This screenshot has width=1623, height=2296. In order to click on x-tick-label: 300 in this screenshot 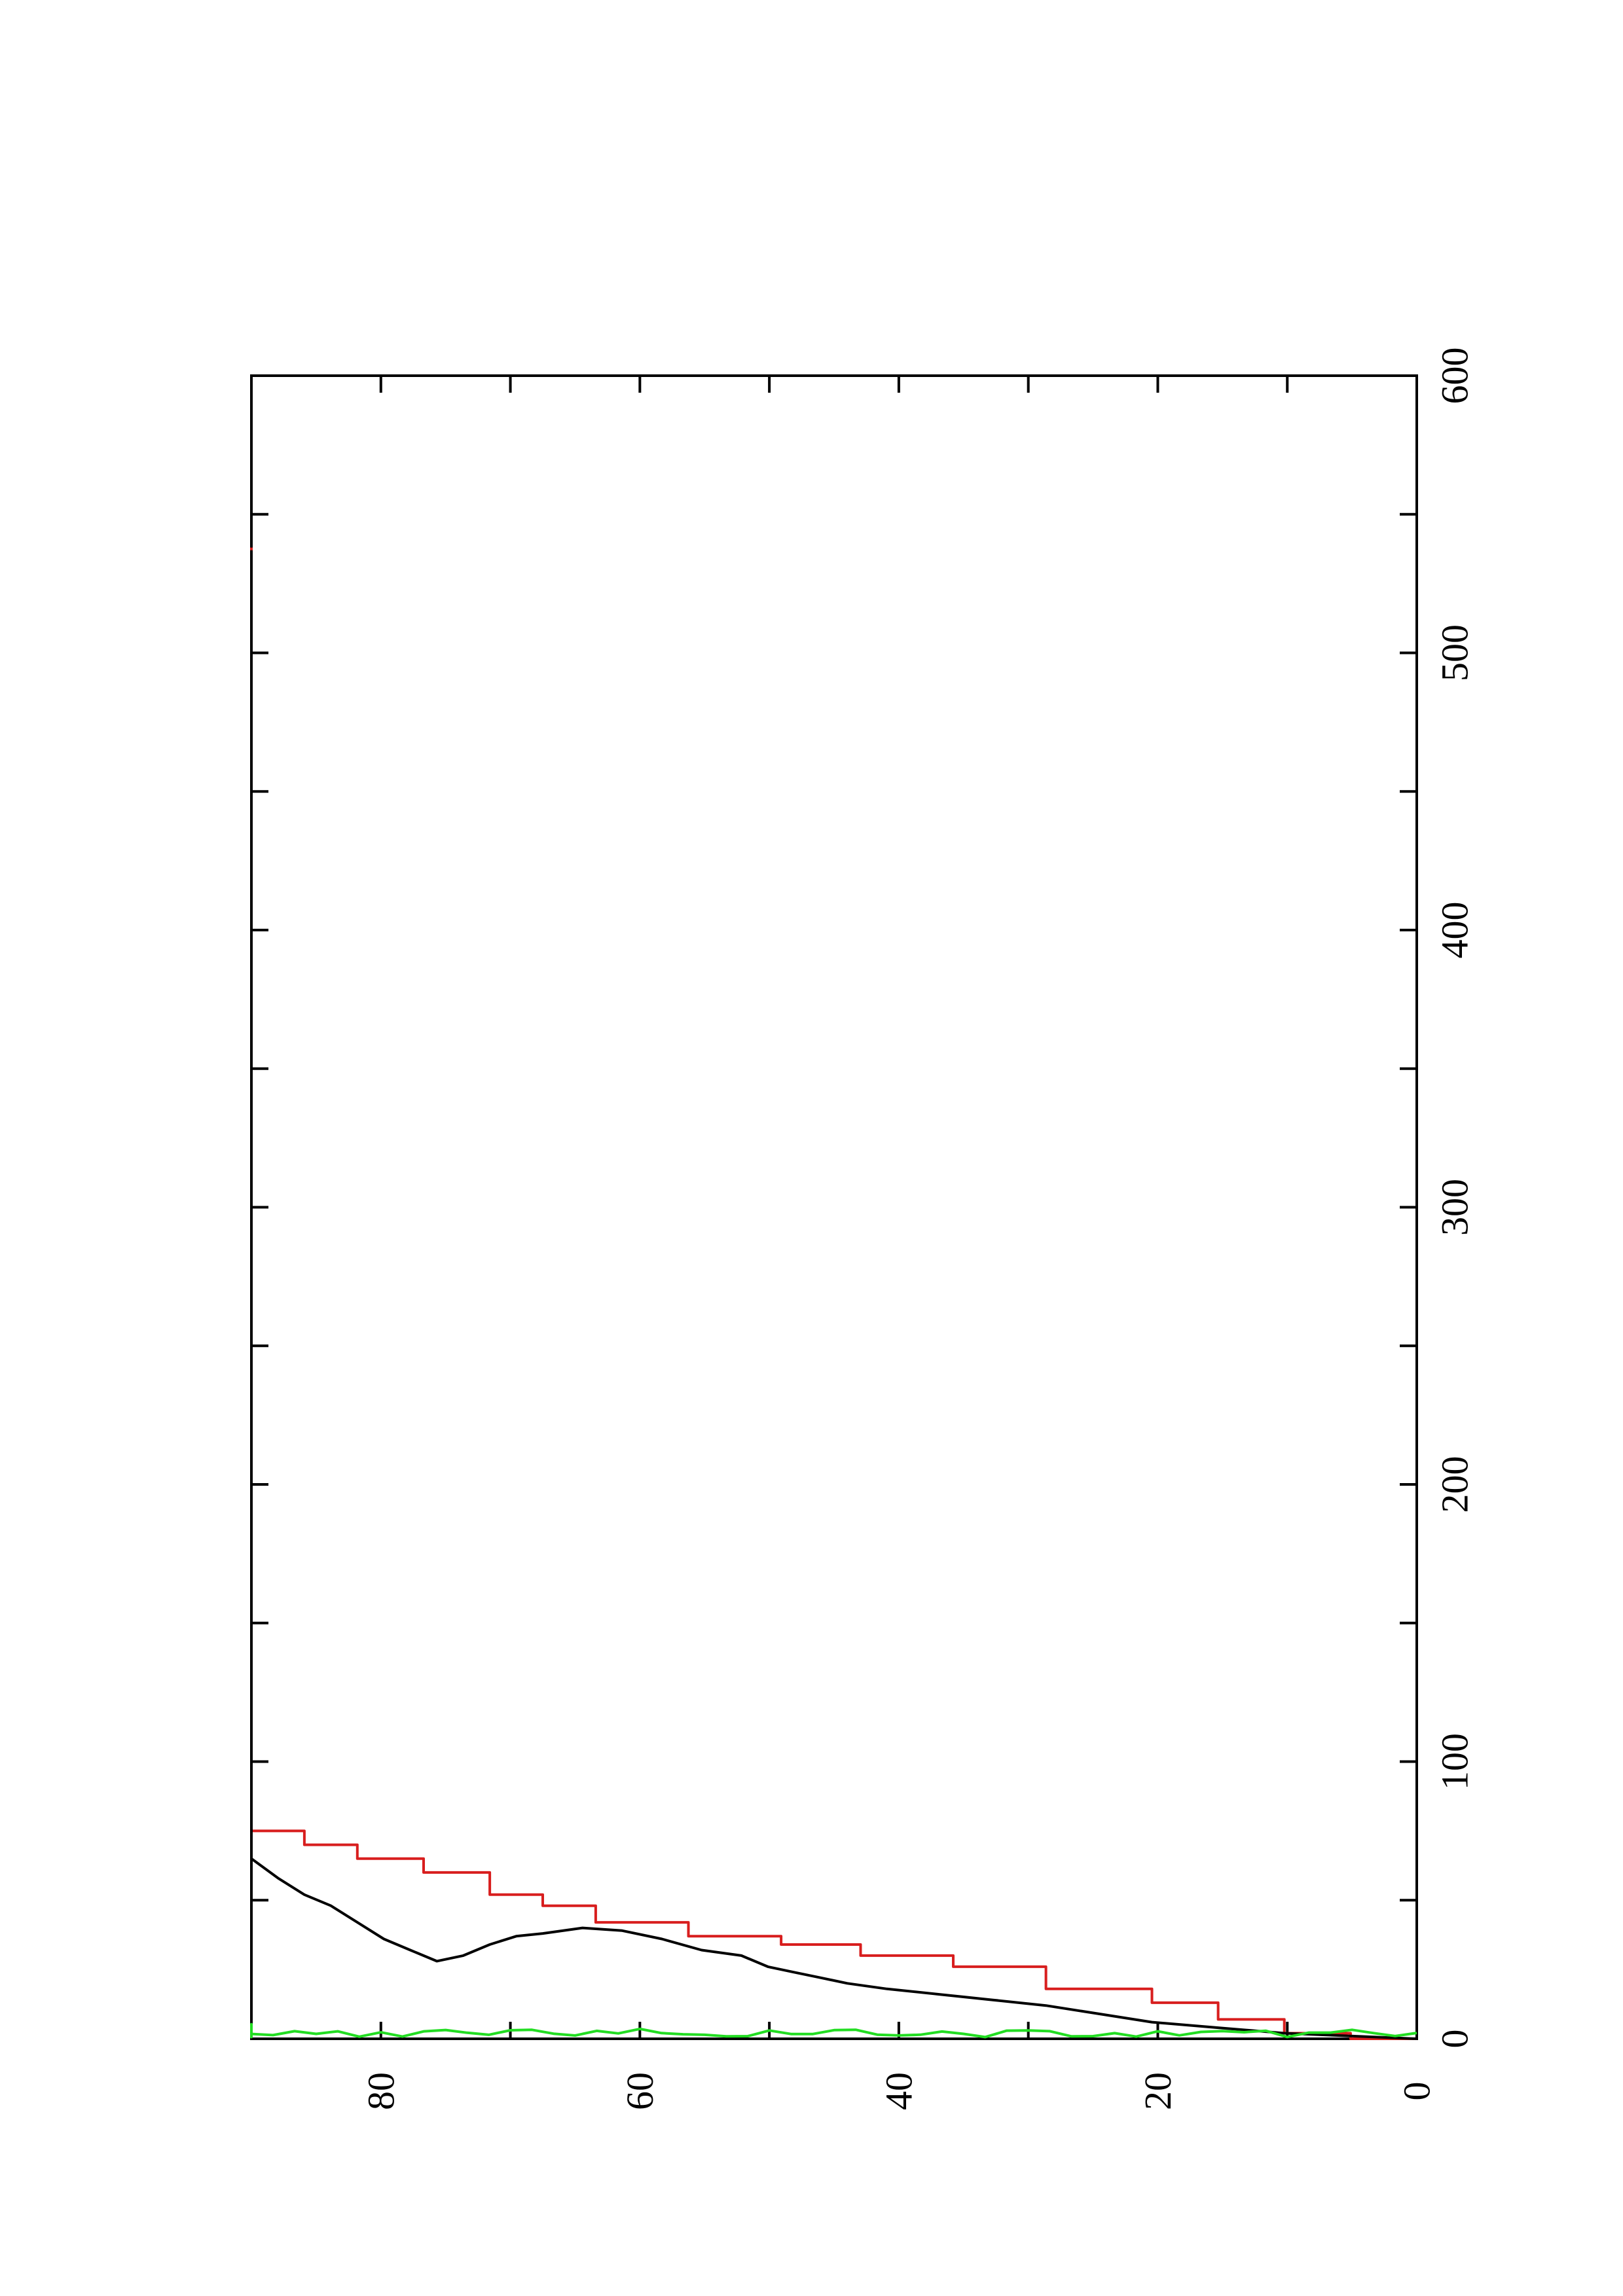, I will do `click(1455, 1207)`.